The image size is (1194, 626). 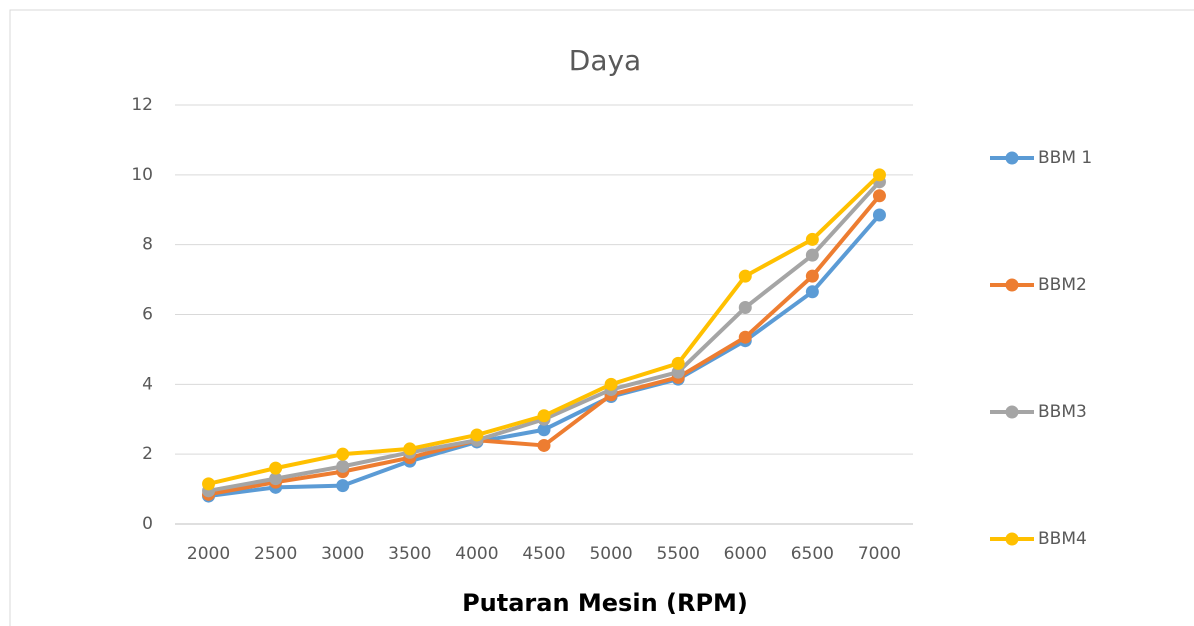 What do you see at coordinates (147, 454) in the screenshot?
I see `y-tick-label: 2` at bounding box center [147, 454].